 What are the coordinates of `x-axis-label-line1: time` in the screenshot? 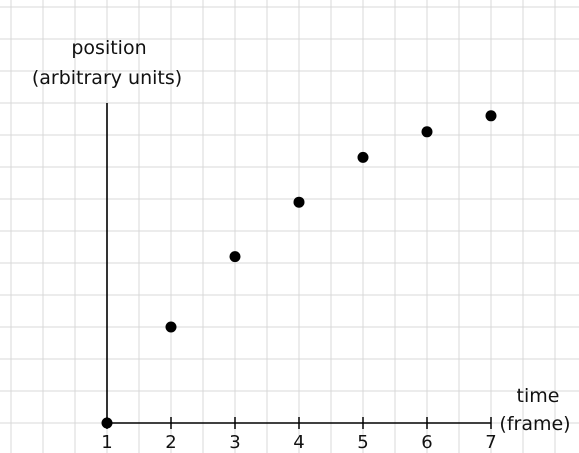 It's located at (538, 396).